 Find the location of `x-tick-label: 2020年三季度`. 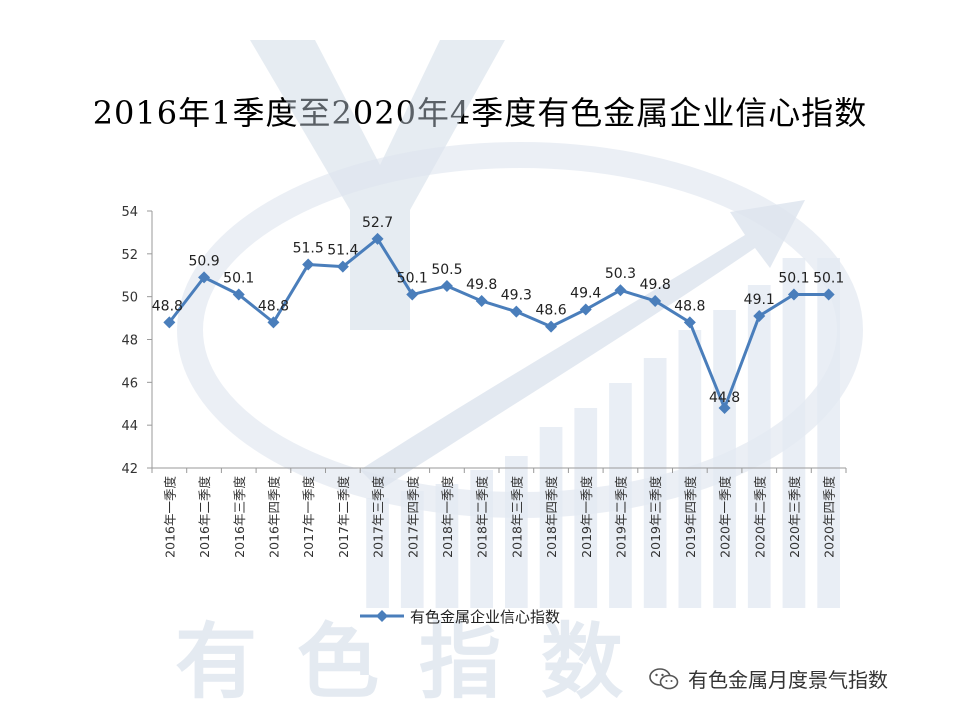

x-tick-label: 2020年三季度 is located at coordinates (794, 517).